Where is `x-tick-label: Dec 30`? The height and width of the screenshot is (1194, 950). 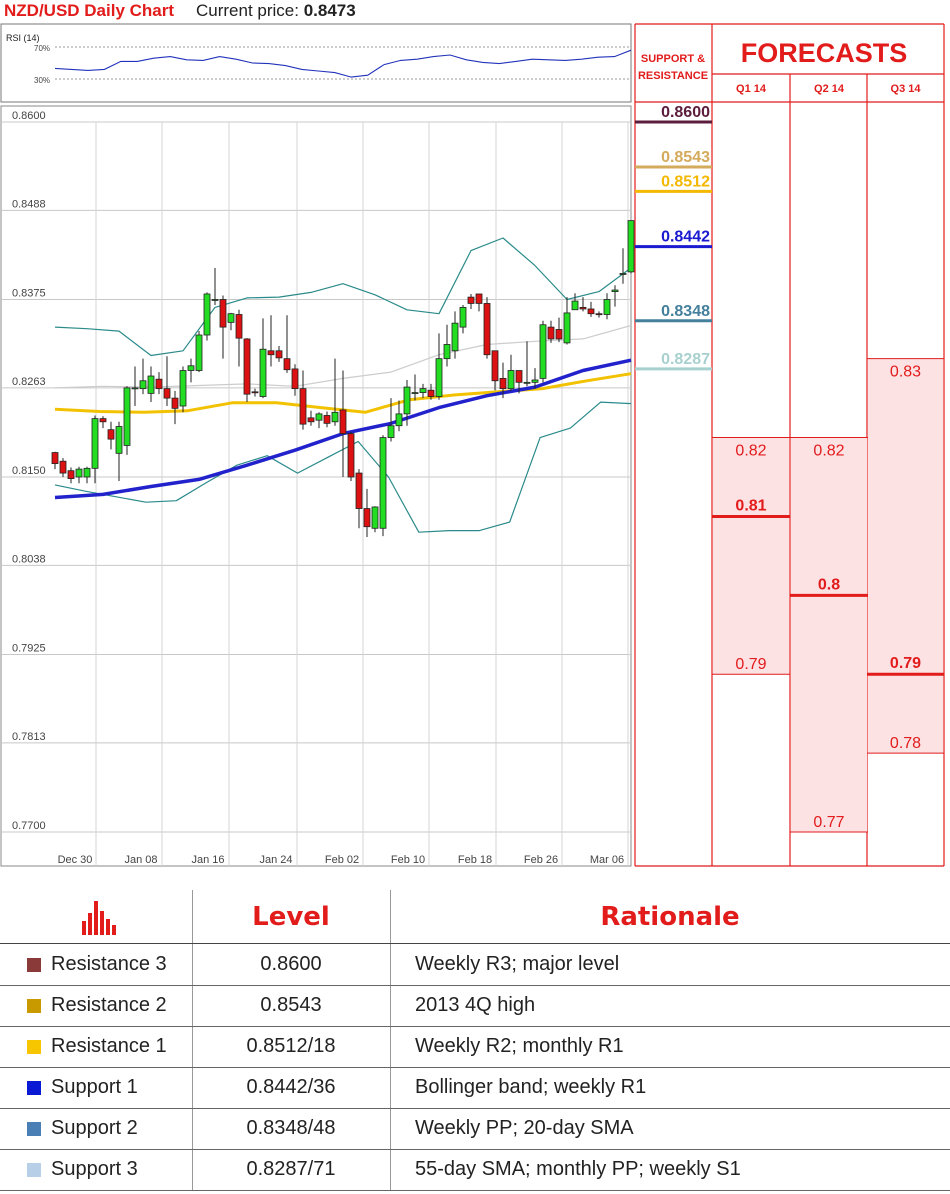 x-tick-label: Dec 30 is located at coordinates (75, 860).